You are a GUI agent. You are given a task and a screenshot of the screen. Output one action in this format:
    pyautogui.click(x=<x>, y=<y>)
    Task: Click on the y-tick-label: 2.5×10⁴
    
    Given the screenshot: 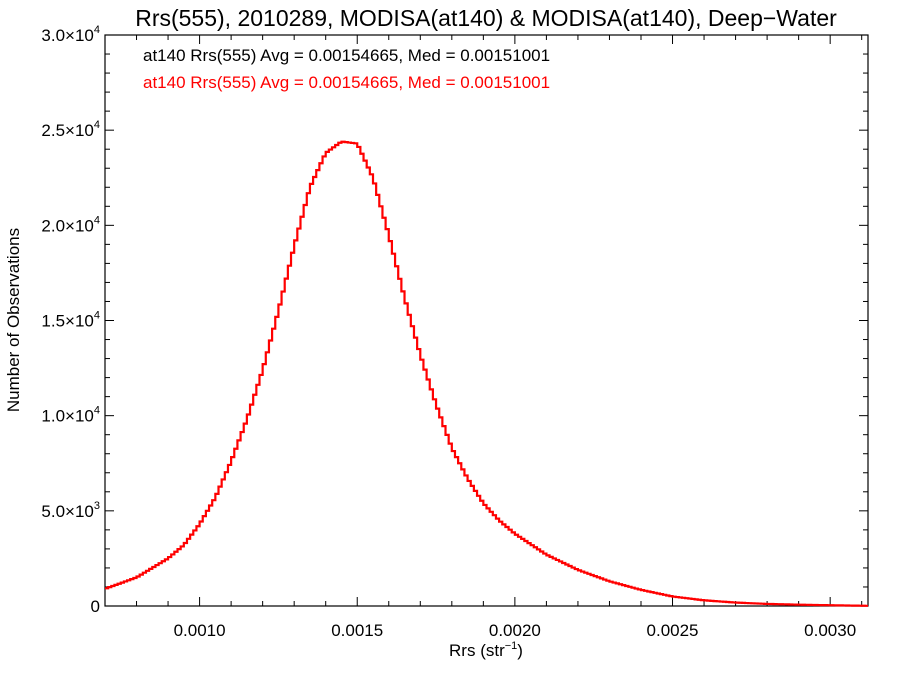 What is the action you would take?
    pyautogui.click(x=70, y=129)
    